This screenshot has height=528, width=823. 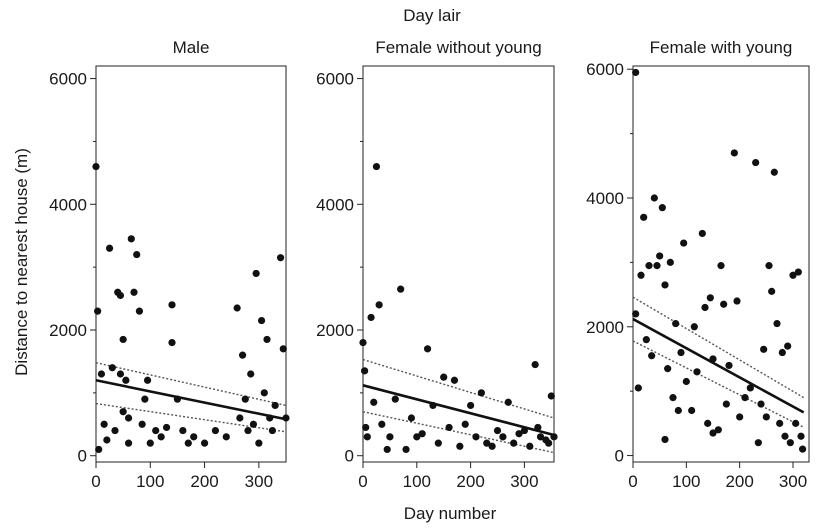 What do you see at coordinates (204, 481) in the screenshot?
I see `x-tick-label: 200` at bounding box center [204, 481].